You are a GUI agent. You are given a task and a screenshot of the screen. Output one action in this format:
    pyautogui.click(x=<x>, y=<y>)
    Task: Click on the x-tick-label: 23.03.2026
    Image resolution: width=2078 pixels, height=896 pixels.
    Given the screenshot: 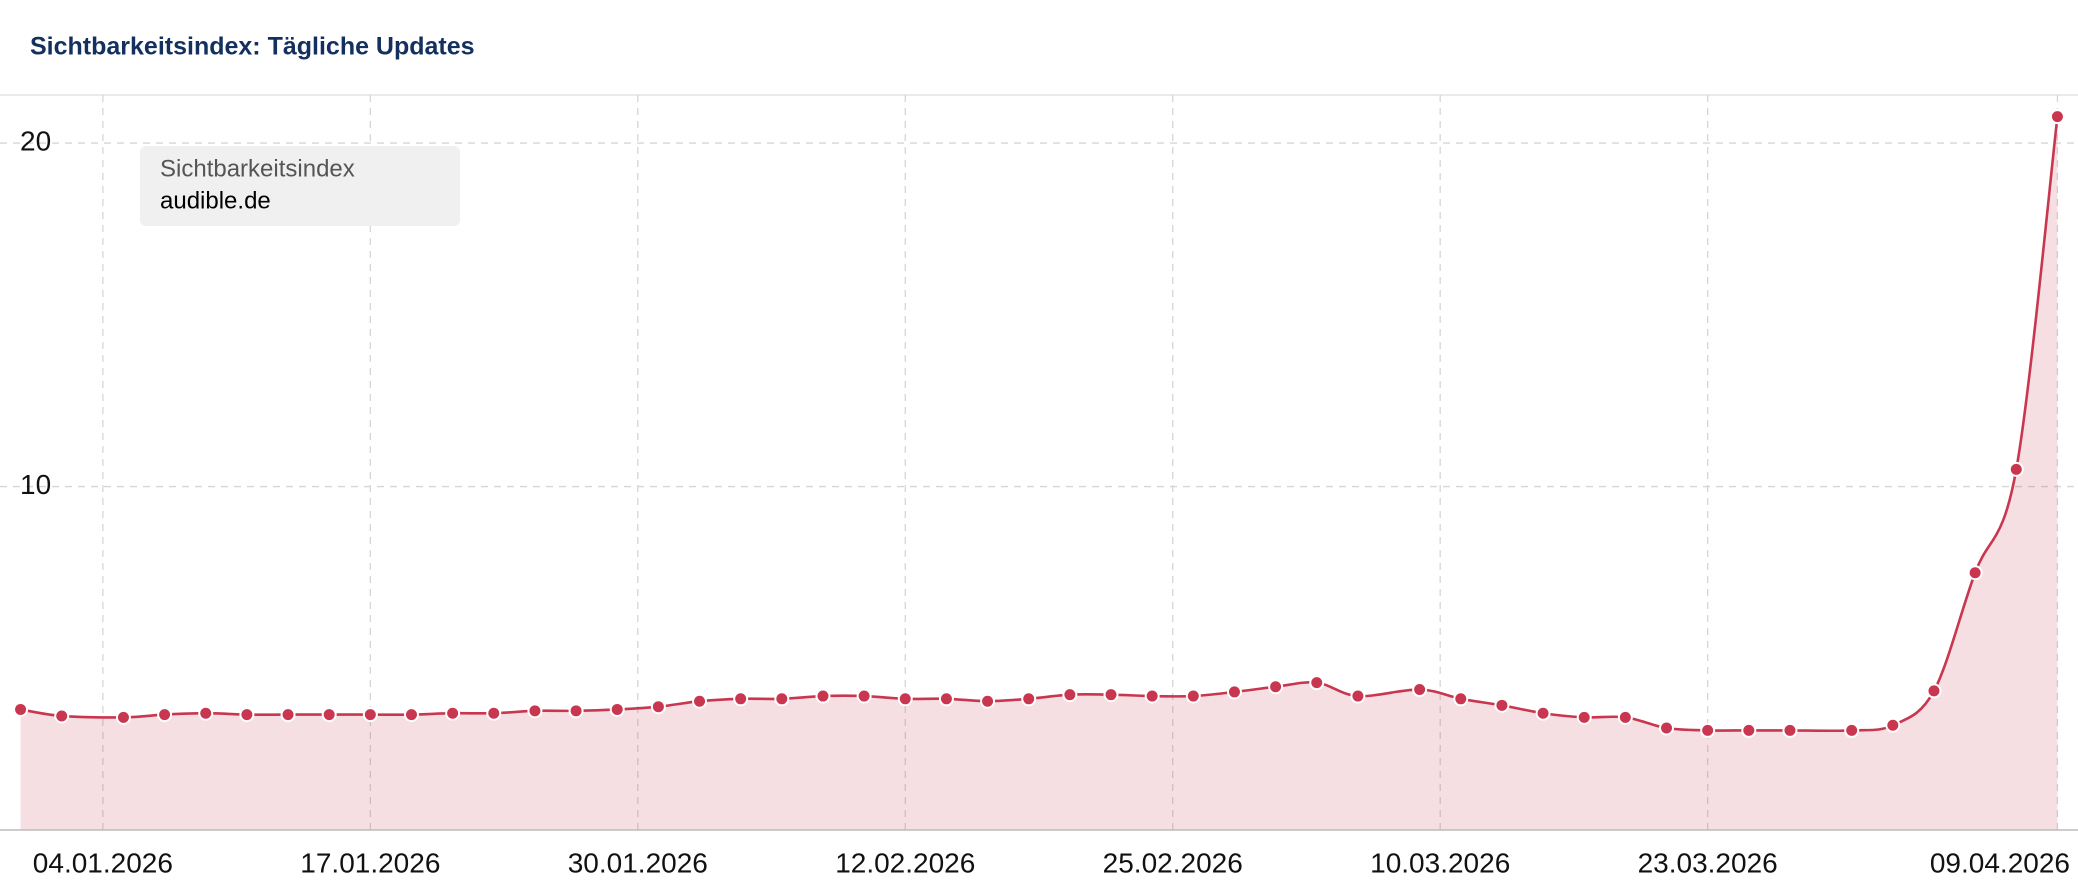 What is the action you would take?
    pyautogui.click(x=1708, y=862)
    